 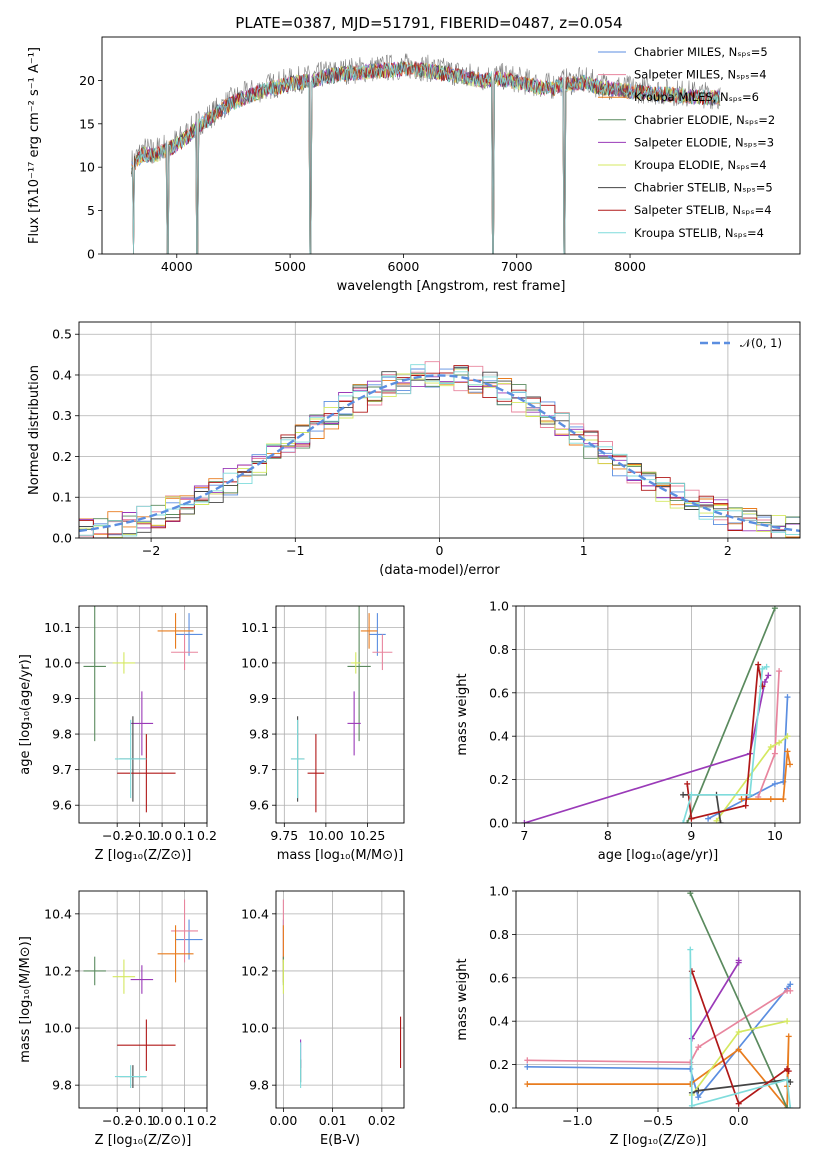 What do you see at coordinates (630, 266) in the screenshot?
I see `x-tick-label: 8000` at bounding box center [630, 266].